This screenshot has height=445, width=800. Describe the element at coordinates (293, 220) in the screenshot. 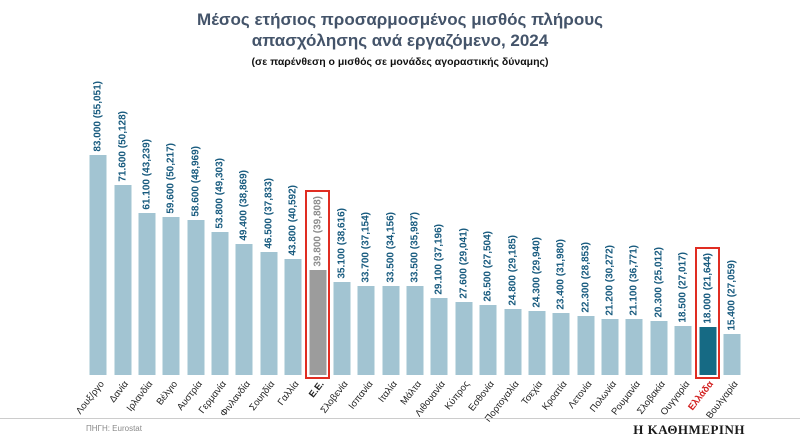

I see `bar-value-label: 43.800 (40,592)` at that location.